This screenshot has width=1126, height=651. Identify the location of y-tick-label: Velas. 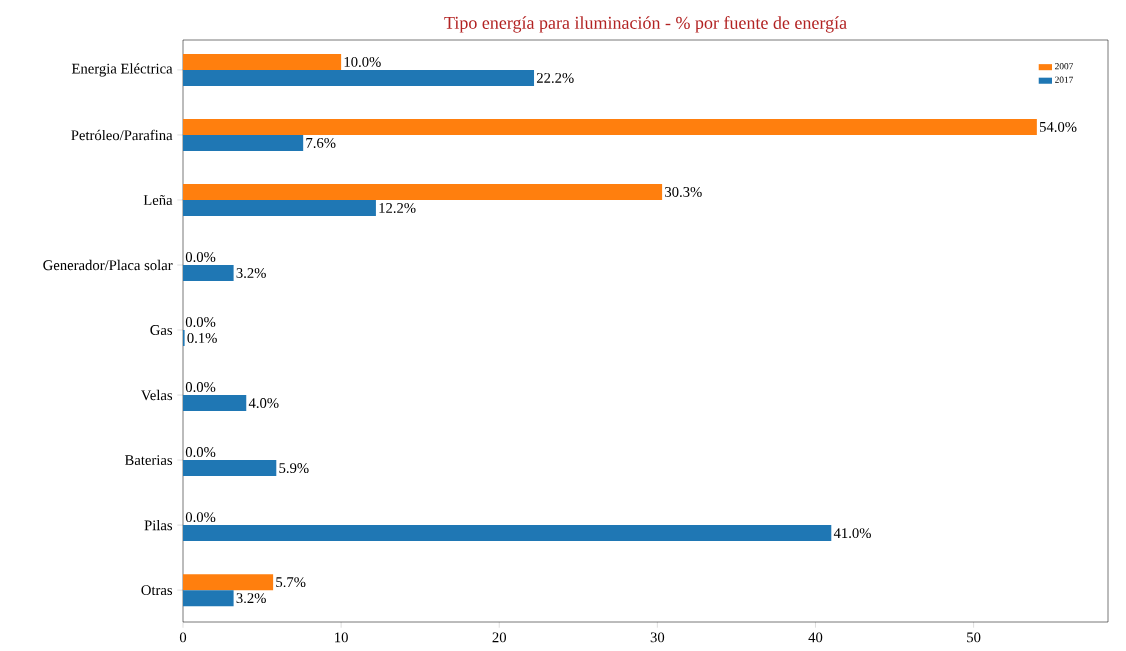
(157, 395).